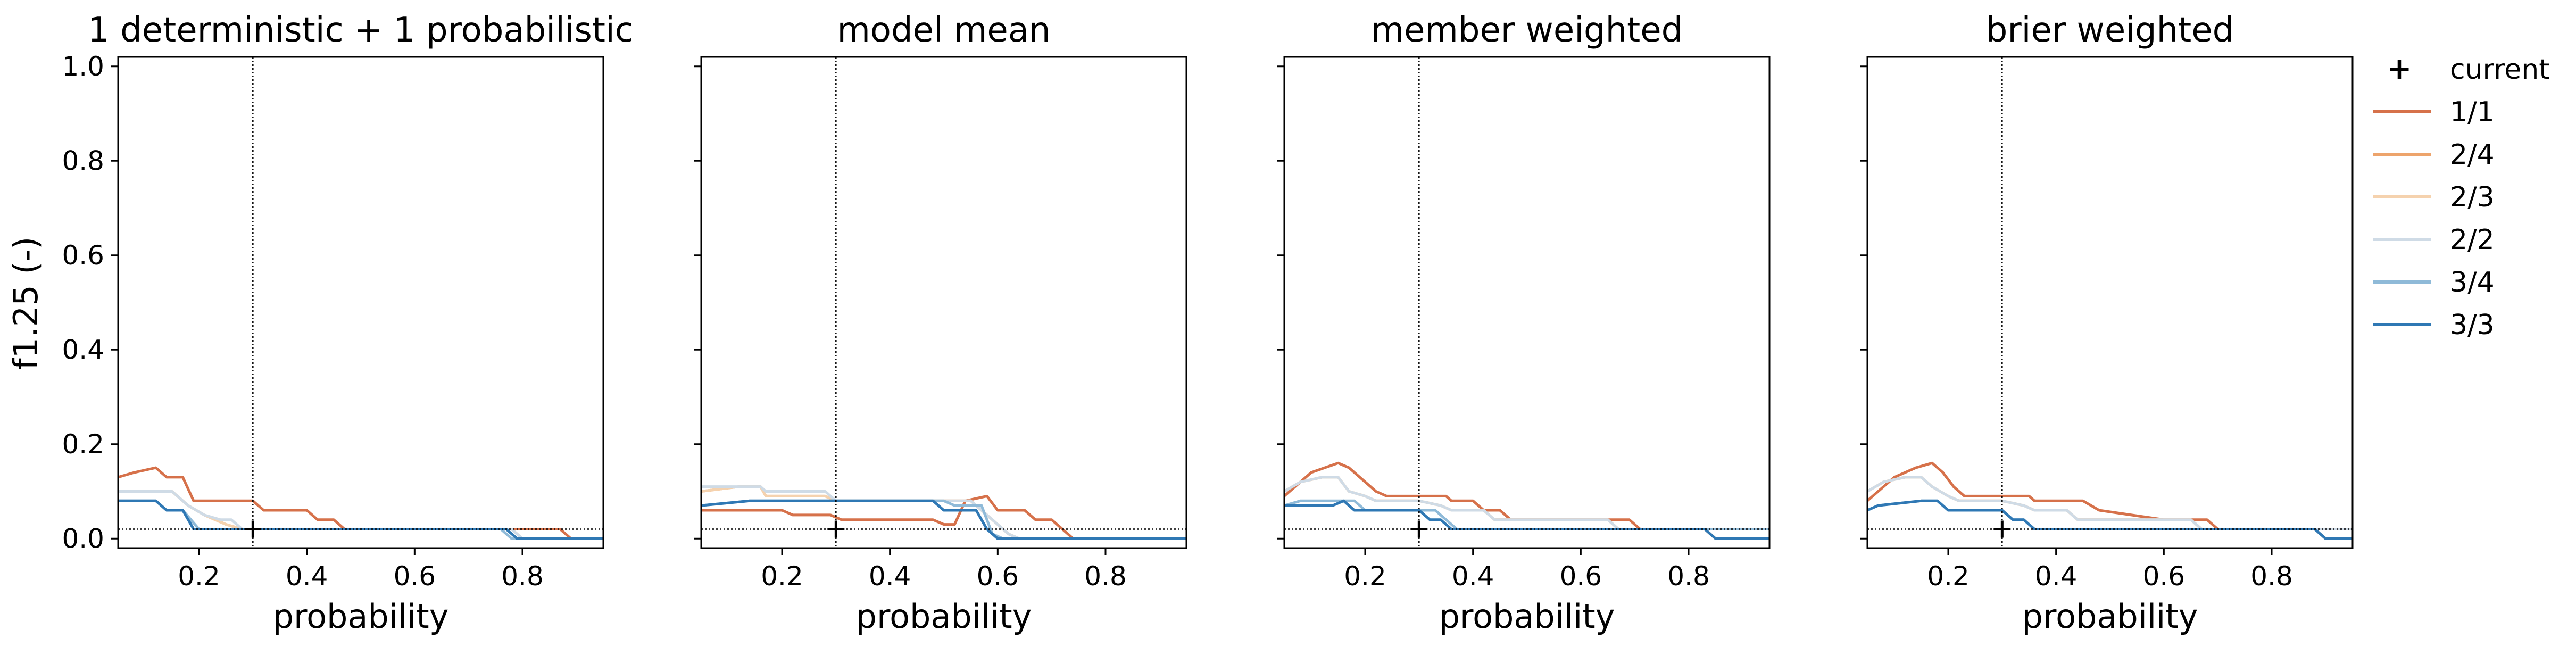 Image resolution: width=2576 pixels, height=647 pixels. Describe the element at coordinates (2472, 155) in the screenshot. I see `legend-label: 2/4` at that location.